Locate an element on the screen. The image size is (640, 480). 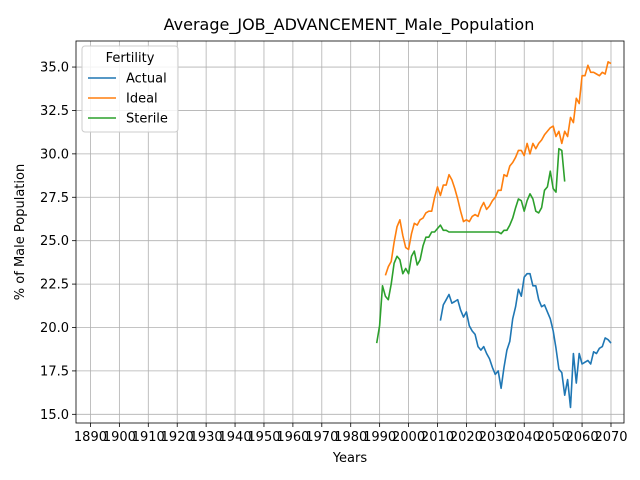
legend-label-actual: Actual is located at coordinates (146, 79).